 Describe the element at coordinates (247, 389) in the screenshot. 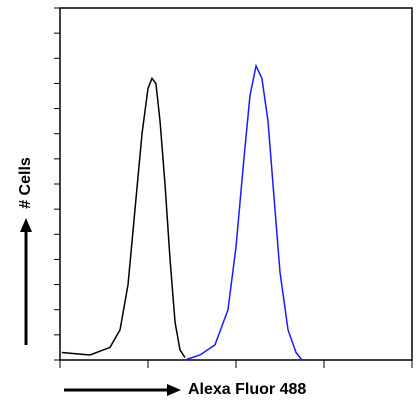

I see `x-axis-label: Alexa Fluor 488` at that location.